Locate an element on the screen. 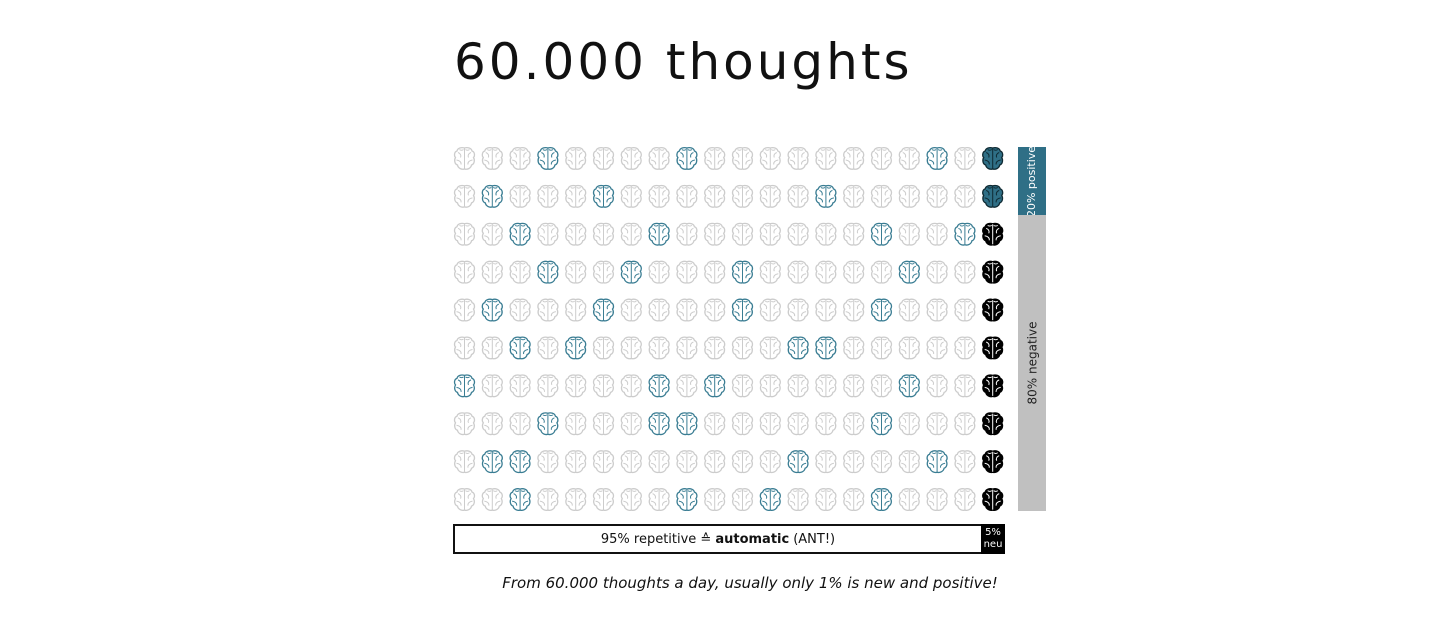 The image size is (1440, 620). positive-bar: 20% positive is located at coordinates (1032, 181).